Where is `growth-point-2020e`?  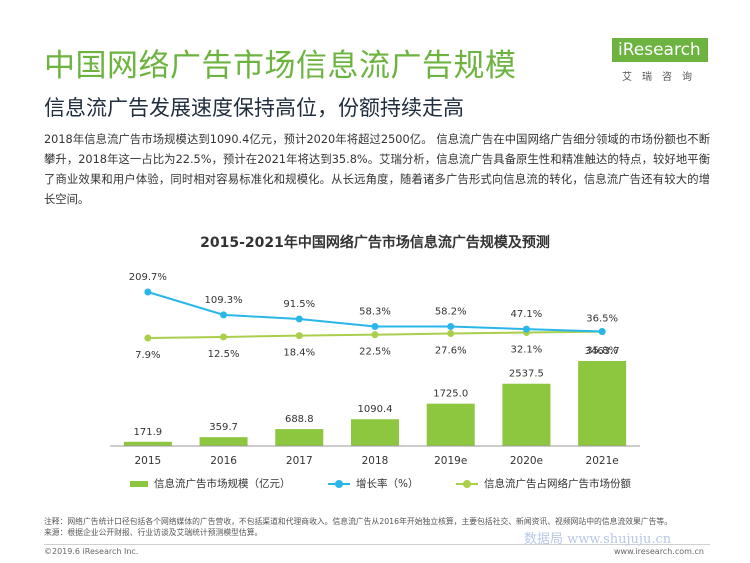 growth-point-2020e is located at coordinates (526, 329).